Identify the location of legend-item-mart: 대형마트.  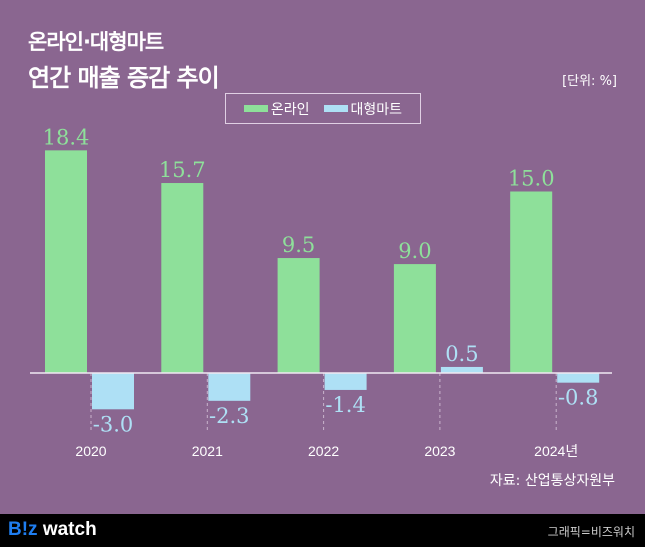
(363, 109).